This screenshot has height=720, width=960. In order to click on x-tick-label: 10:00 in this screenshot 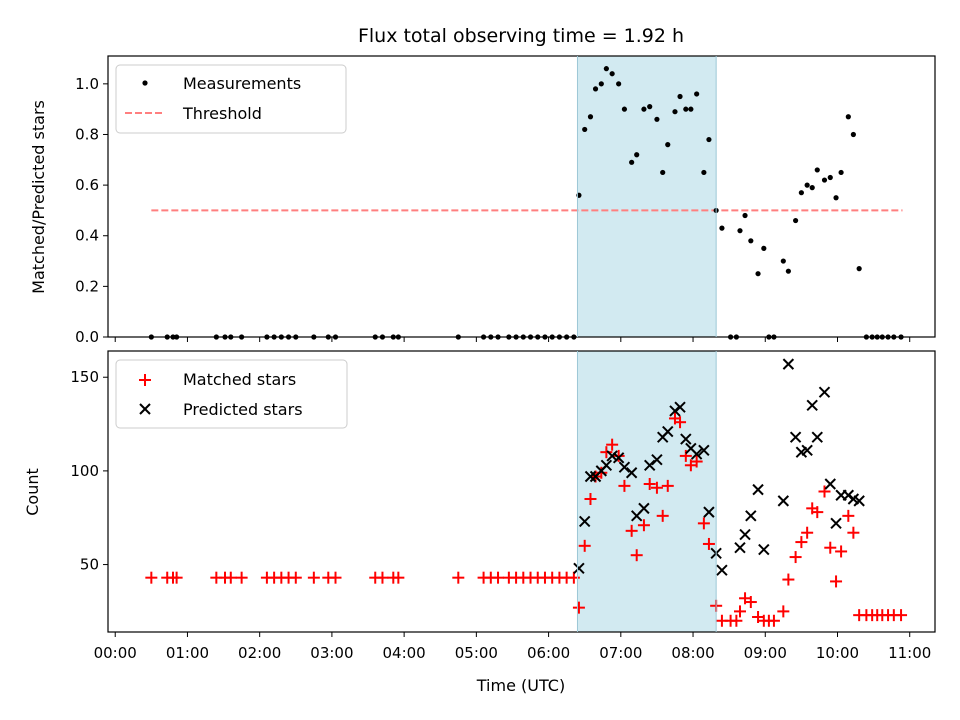, I will do `click(837, 653)`.